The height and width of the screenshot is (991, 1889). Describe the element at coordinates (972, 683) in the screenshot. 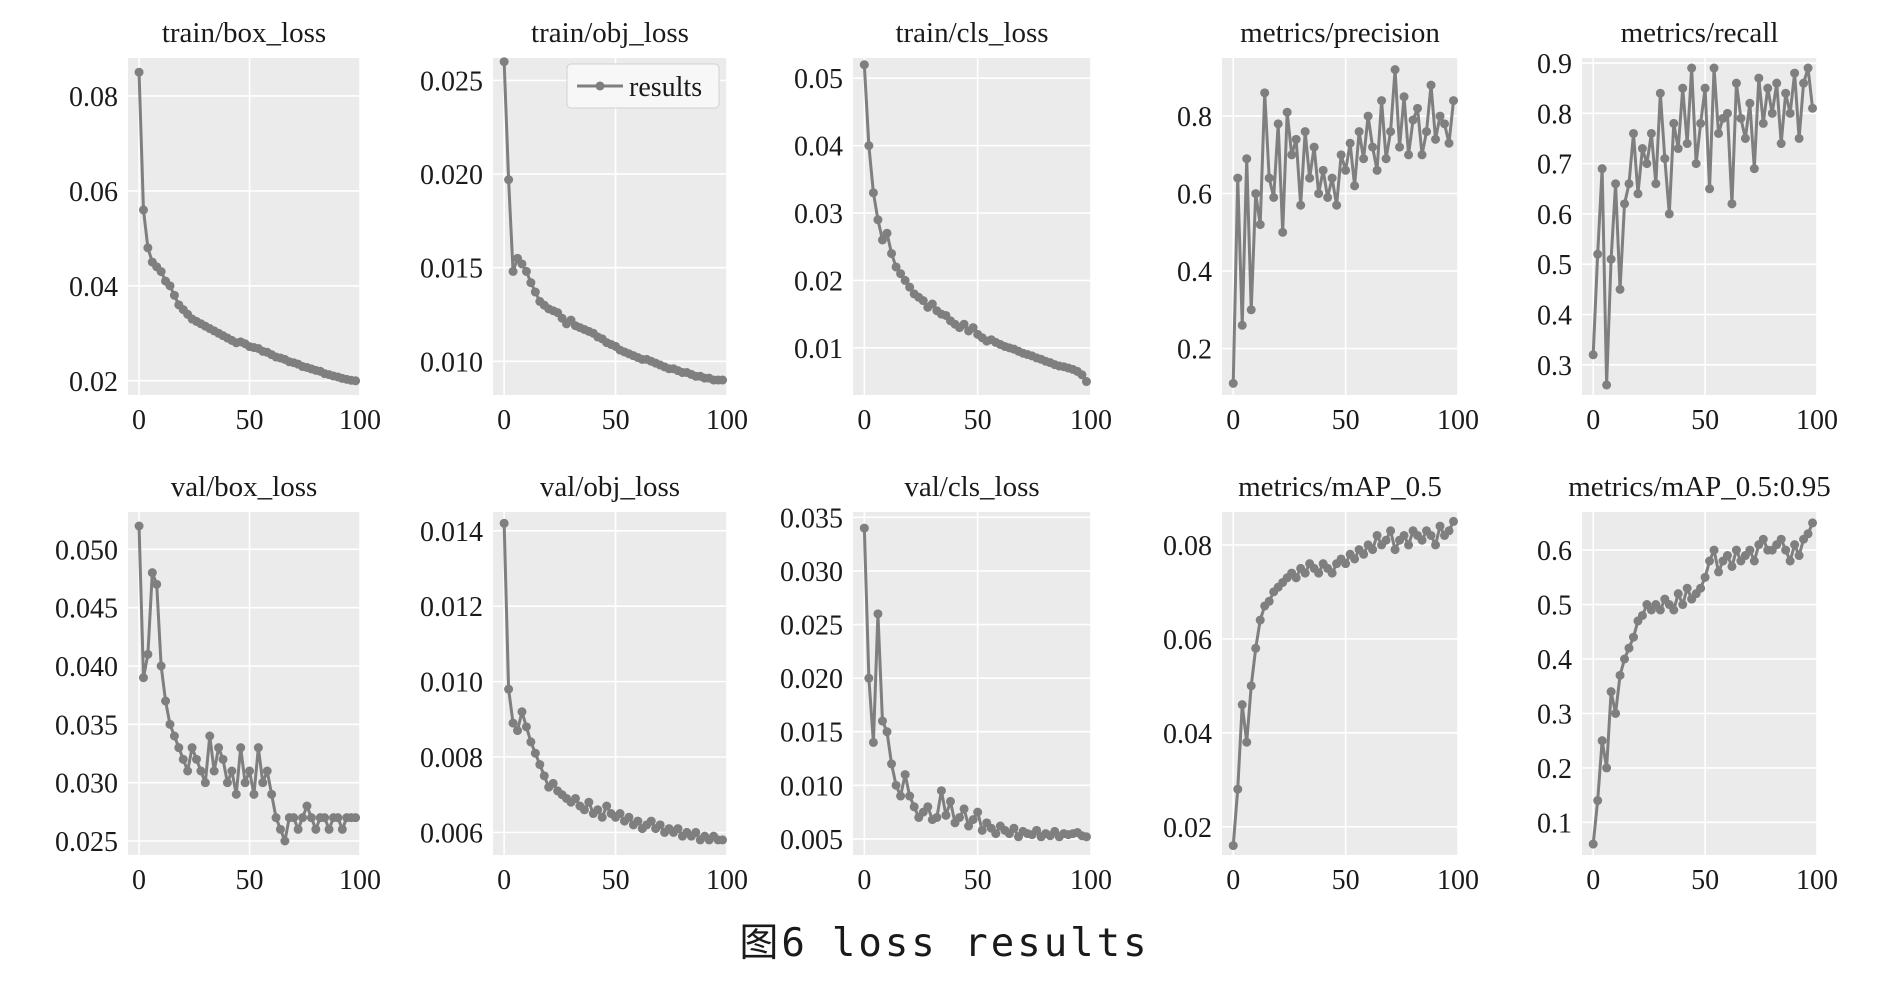

I see `plot-area` at that location.